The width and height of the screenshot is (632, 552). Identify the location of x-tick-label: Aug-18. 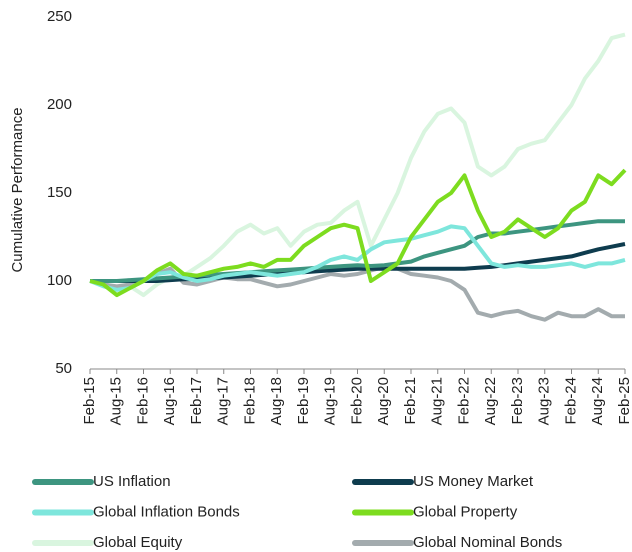
(276, 401).